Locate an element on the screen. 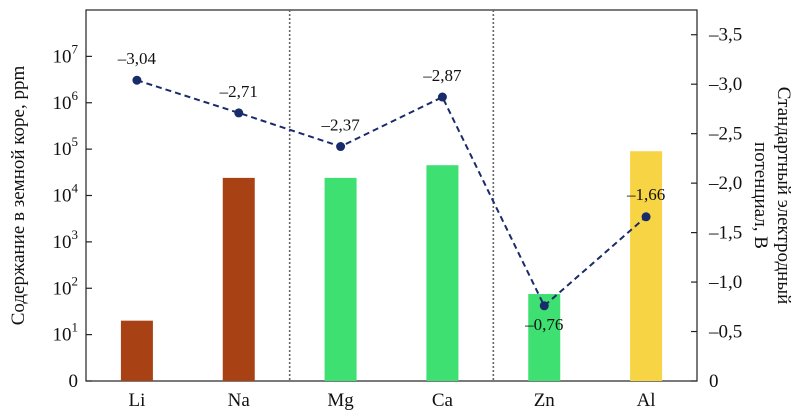 This screenshot has width=810, height=412. left-tick-label: 10⁴ is located at coordinates (66, 194).